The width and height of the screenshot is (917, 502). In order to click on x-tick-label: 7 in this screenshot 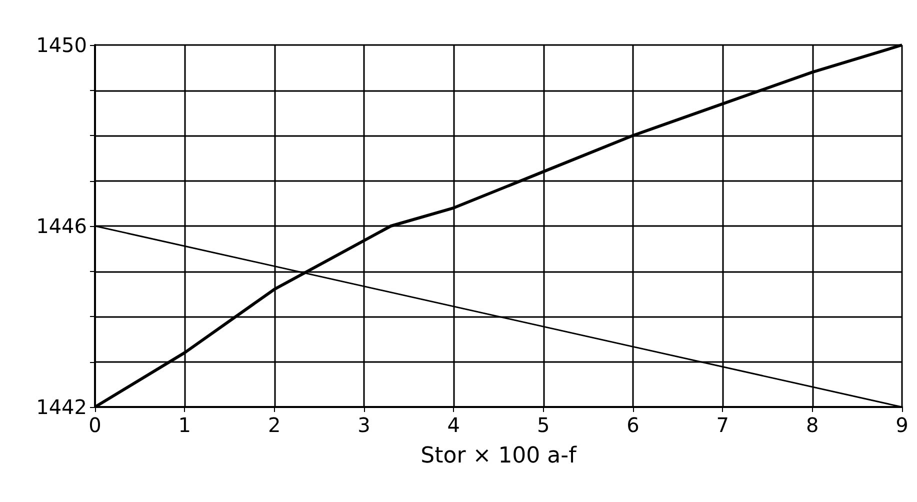, I will do `click(723, 425)`.